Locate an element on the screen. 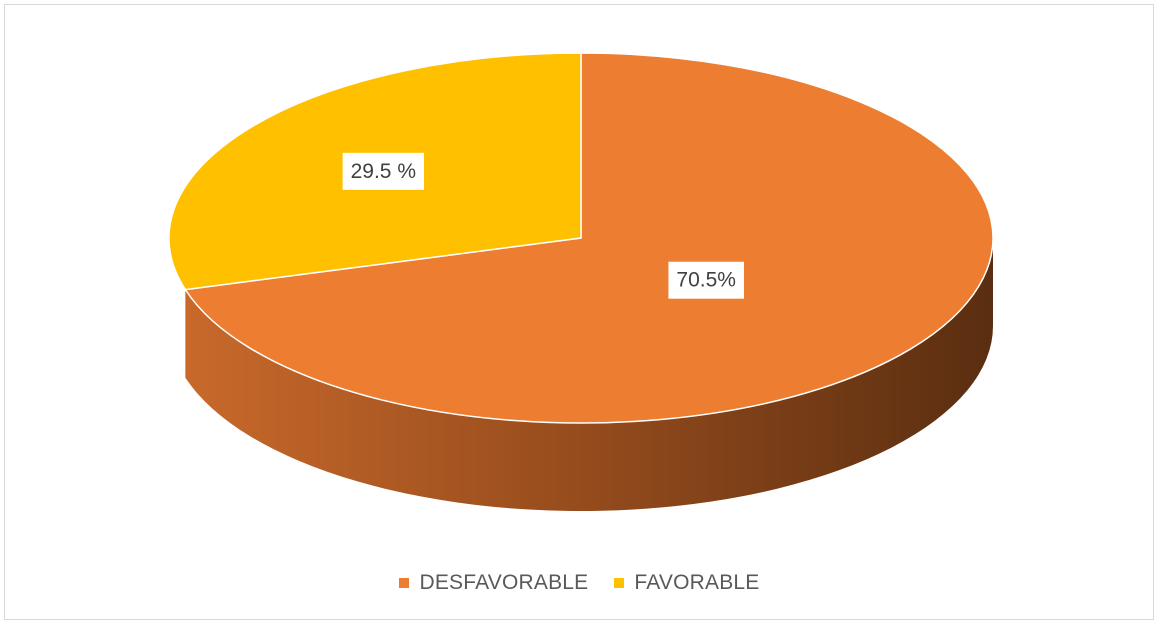 The image size is (1159, 625). data-label-desfavorable: 70.5% is located at coordinates (706, 280).